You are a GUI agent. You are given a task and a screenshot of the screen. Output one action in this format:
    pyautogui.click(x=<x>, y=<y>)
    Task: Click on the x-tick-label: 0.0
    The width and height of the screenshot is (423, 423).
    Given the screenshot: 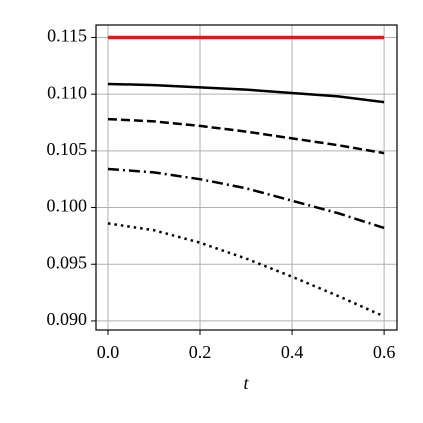 What is the action you would take?
    pyautogui.click(x=108, y=352)
    